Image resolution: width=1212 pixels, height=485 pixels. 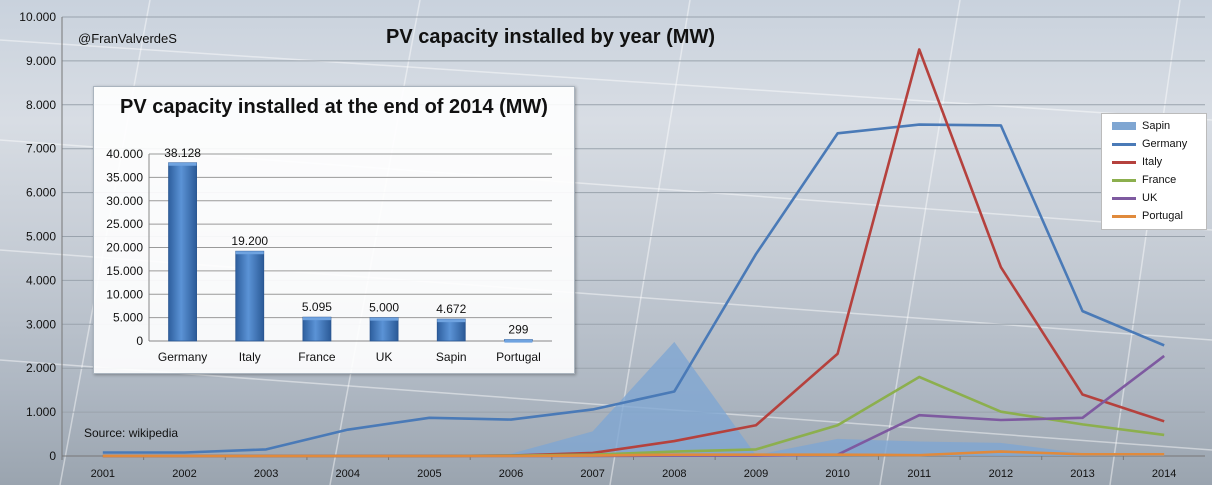 What do you see at coordinates (384, 308) in the screenshot?
I see `bar-value-label: 5.000` at bounding box center [384, 308].